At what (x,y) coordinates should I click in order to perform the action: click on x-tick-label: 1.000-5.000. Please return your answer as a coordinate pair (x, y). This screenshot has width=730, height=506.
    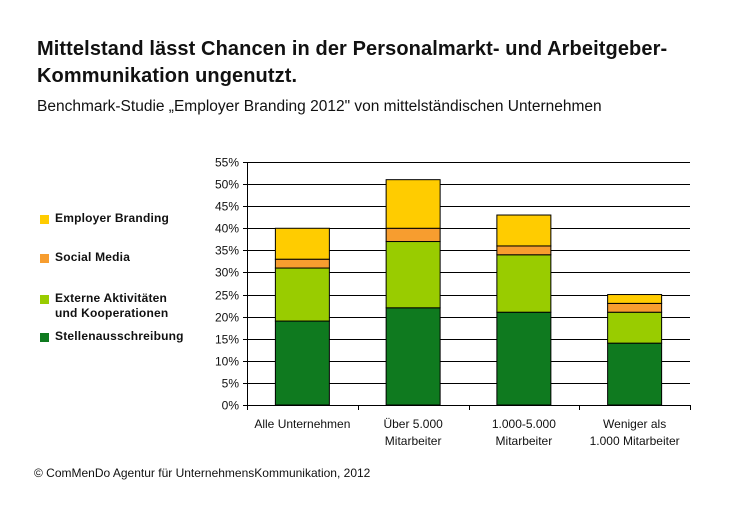
    Looking at the image, I should click on (524, 424).